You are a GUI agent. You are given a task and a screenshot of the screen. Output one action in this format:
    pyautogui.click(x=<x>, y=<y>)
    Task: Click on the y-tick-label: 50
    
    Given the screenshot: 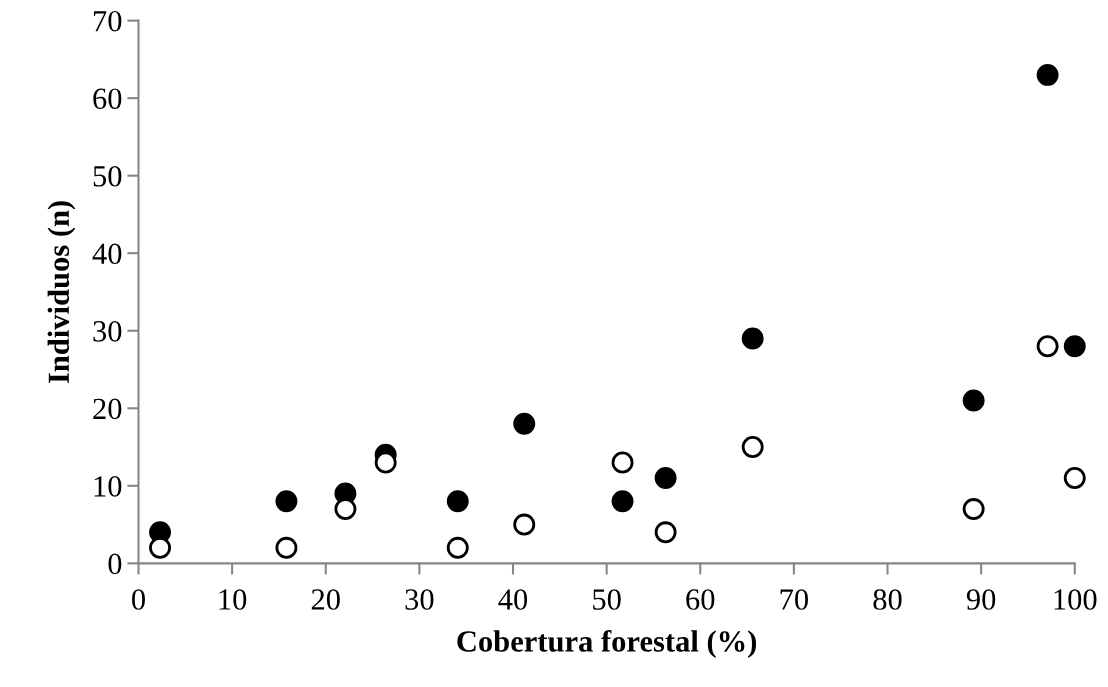 What is the action you would take?
    pyautogui.click(x=107, y=176)
    